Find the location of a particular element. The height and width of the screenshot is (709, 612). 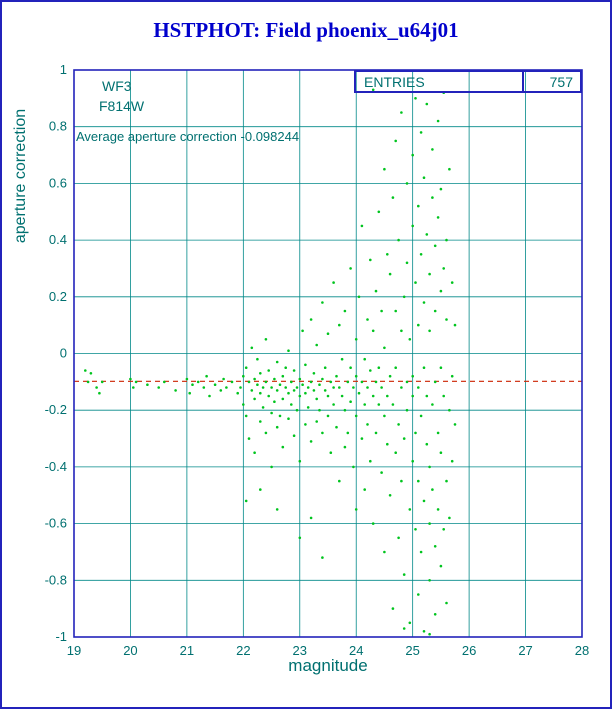

average-correction-text: Average aperture correction -0.098244 is located at coordinates (188, 136).